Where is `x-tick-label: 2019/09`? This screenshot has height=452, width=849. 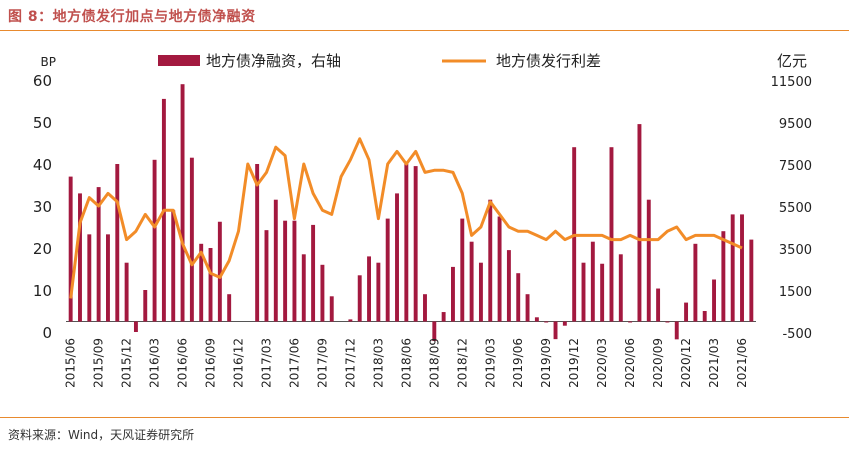
x-tick-label: 2019/09 is located at coordinates (546, 363).